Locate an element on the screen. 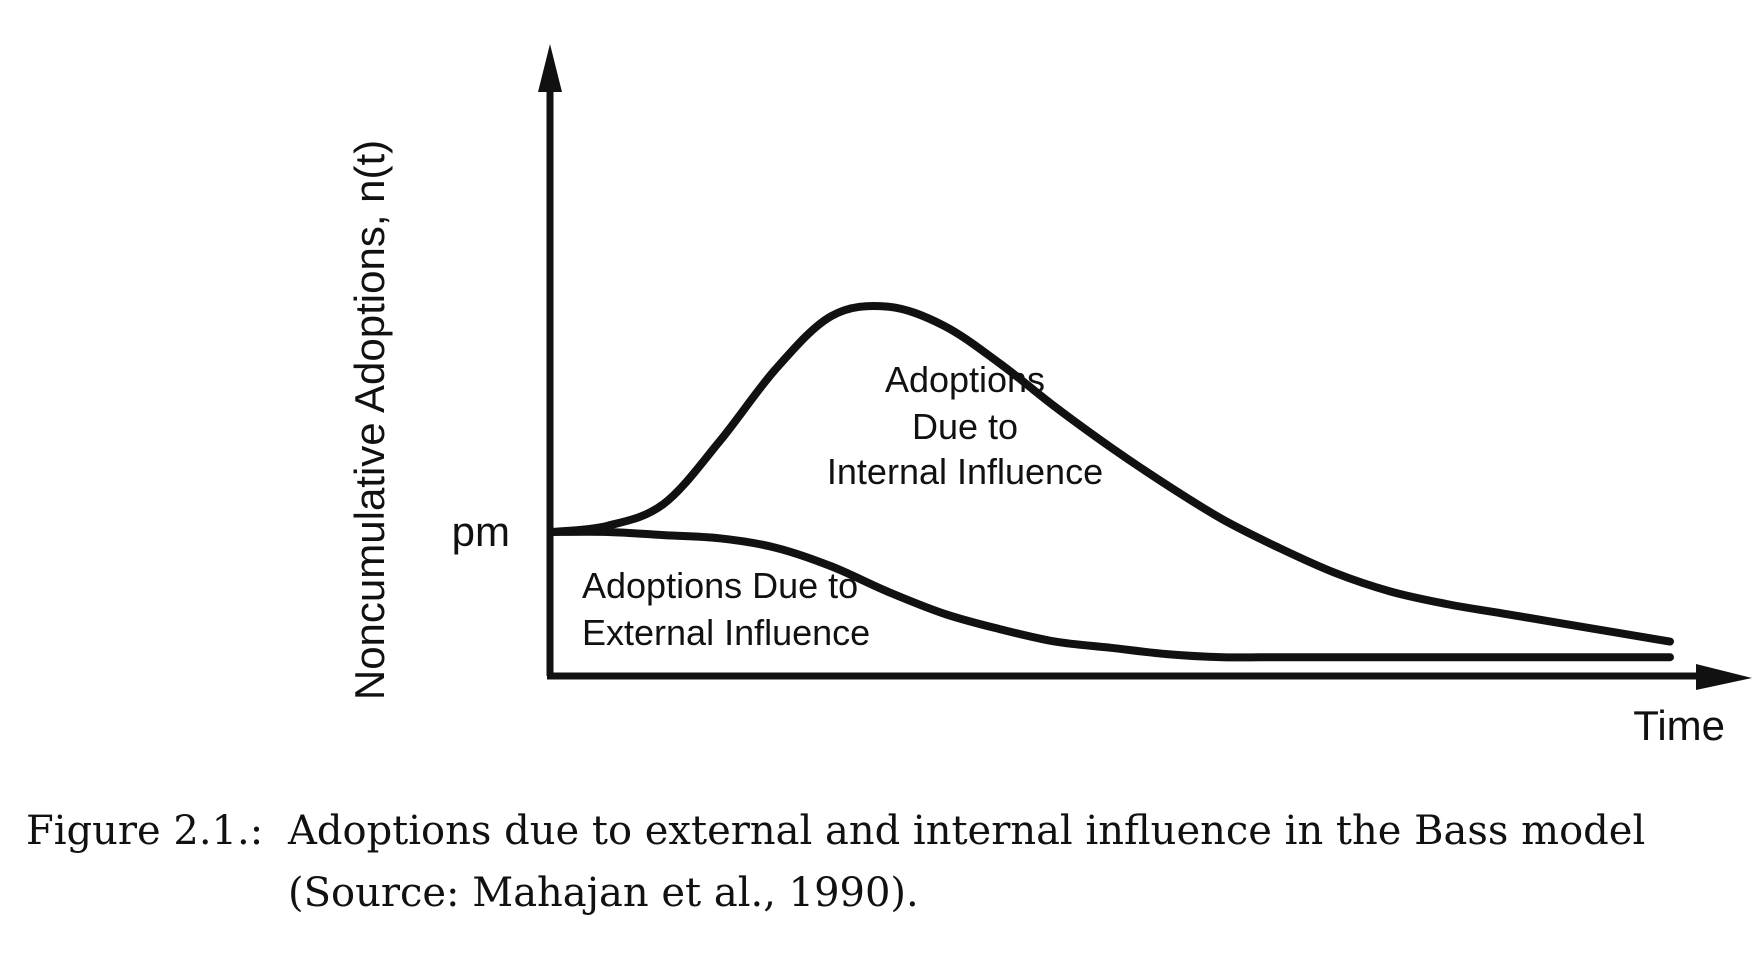 Image resolution: width=1761 pixels, height=954 pixels. external-annotation-line-1: Adoptions Due to is located at coordinates (720, 585).